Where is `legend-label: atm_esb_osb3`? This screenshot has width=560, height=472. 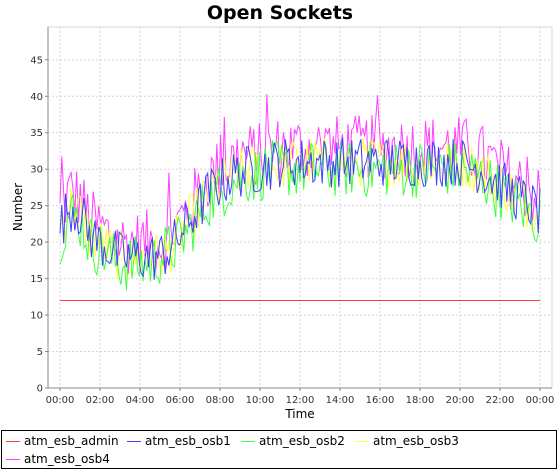
legend-label: atm_esb_osb3 is located at coordinates (416, 441).